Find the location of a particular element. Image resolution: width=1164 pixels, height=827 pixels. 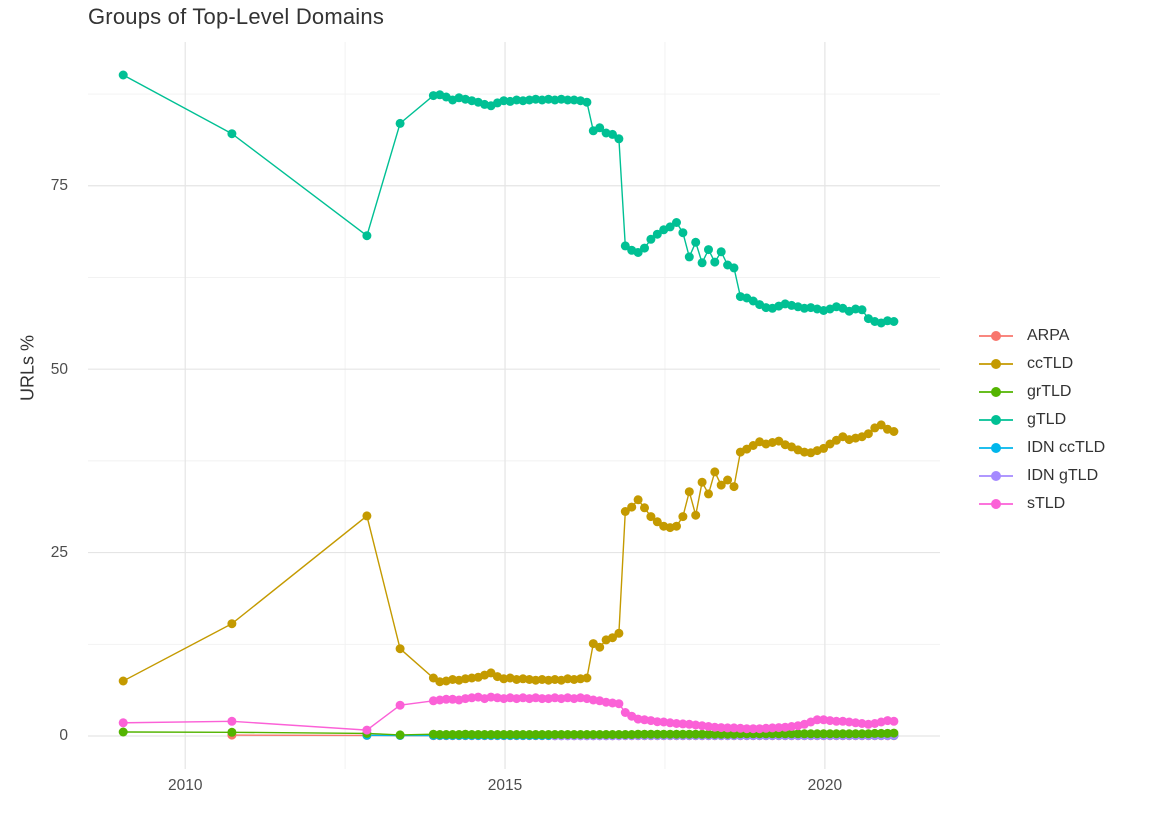

y-axis-tick-label: 75 is located at coordinates (59, 186).